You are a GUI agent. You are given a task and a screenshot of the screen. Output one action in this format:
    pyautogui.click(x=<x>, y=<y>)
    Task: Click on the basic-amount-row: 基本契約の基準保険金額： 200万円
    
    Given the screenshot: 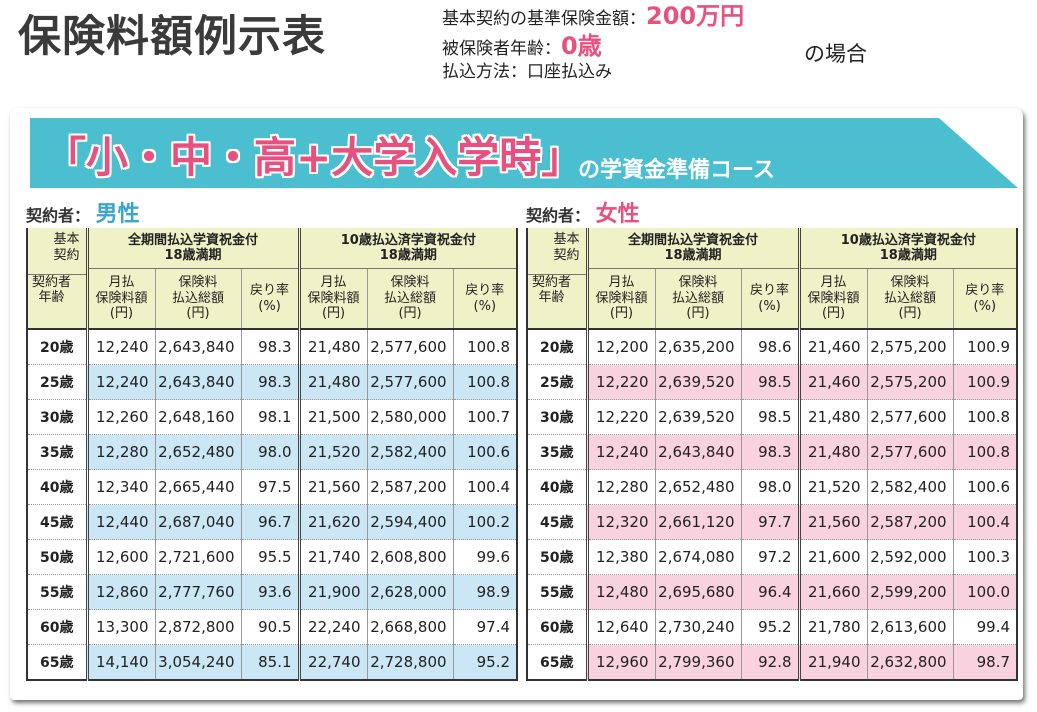 What is the action you would take?
    pyautogui.click(x=593, y=19)
    